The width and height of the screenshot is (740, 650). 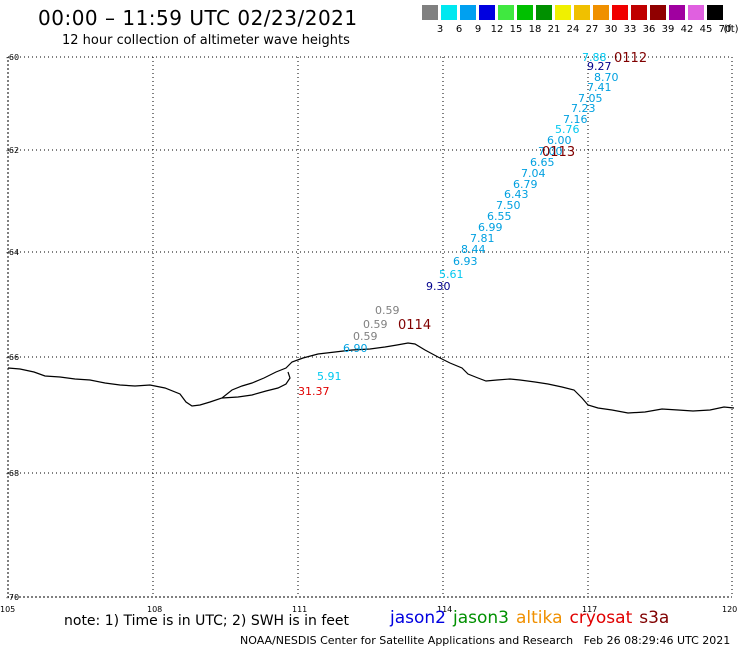 What do you see at coordinates (465, 261) in the screenshot?
I see `wave-height-value: 6.93` at bounding box center [465, 261].